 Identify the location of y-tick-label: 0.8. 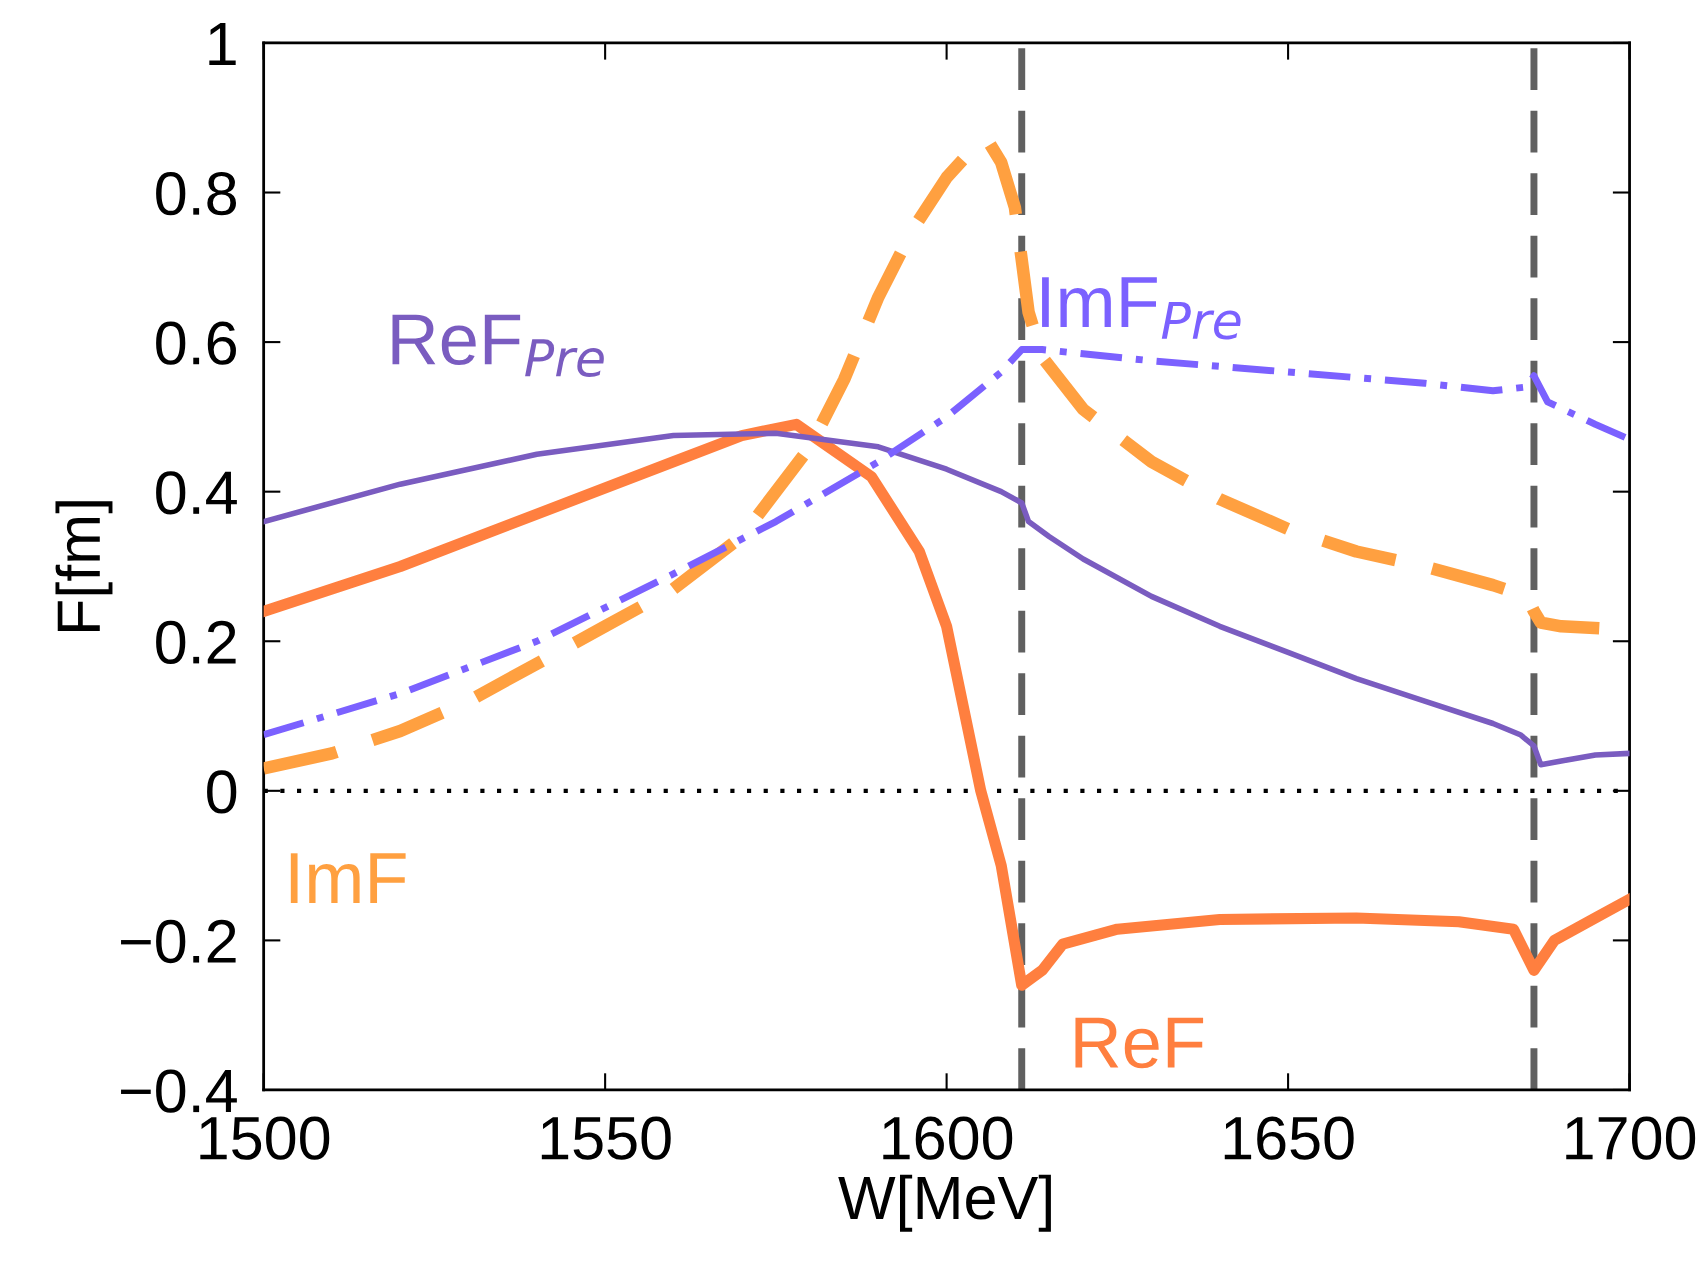
(196, 193).